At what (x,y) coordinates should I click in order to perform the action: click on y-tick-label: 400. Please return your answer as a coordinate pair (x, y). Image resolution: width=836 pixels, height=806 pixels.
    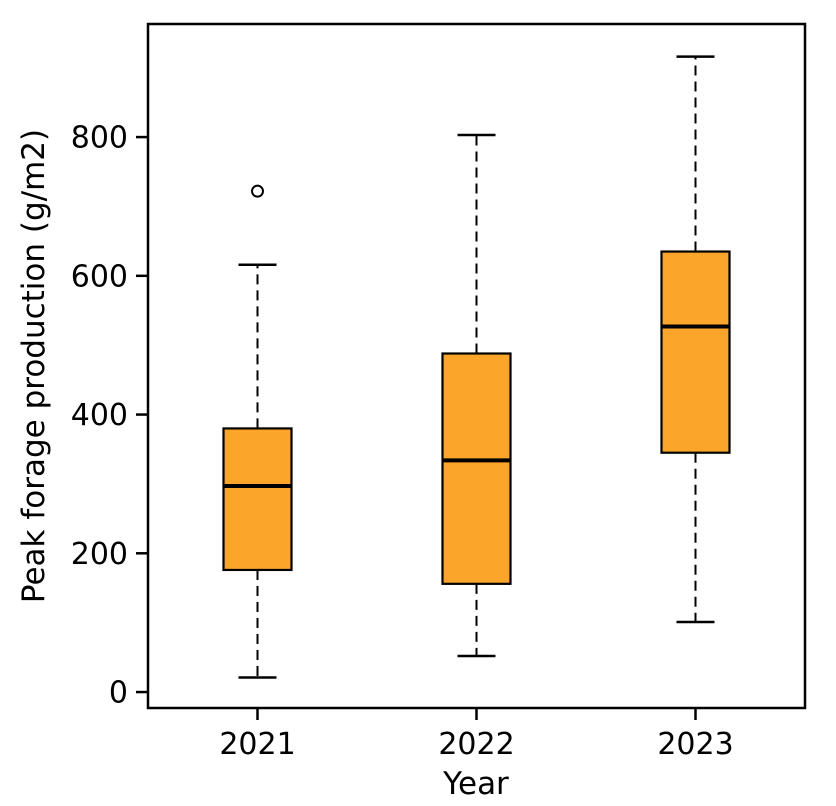
    Looking at the image, I should click on (99, 415).